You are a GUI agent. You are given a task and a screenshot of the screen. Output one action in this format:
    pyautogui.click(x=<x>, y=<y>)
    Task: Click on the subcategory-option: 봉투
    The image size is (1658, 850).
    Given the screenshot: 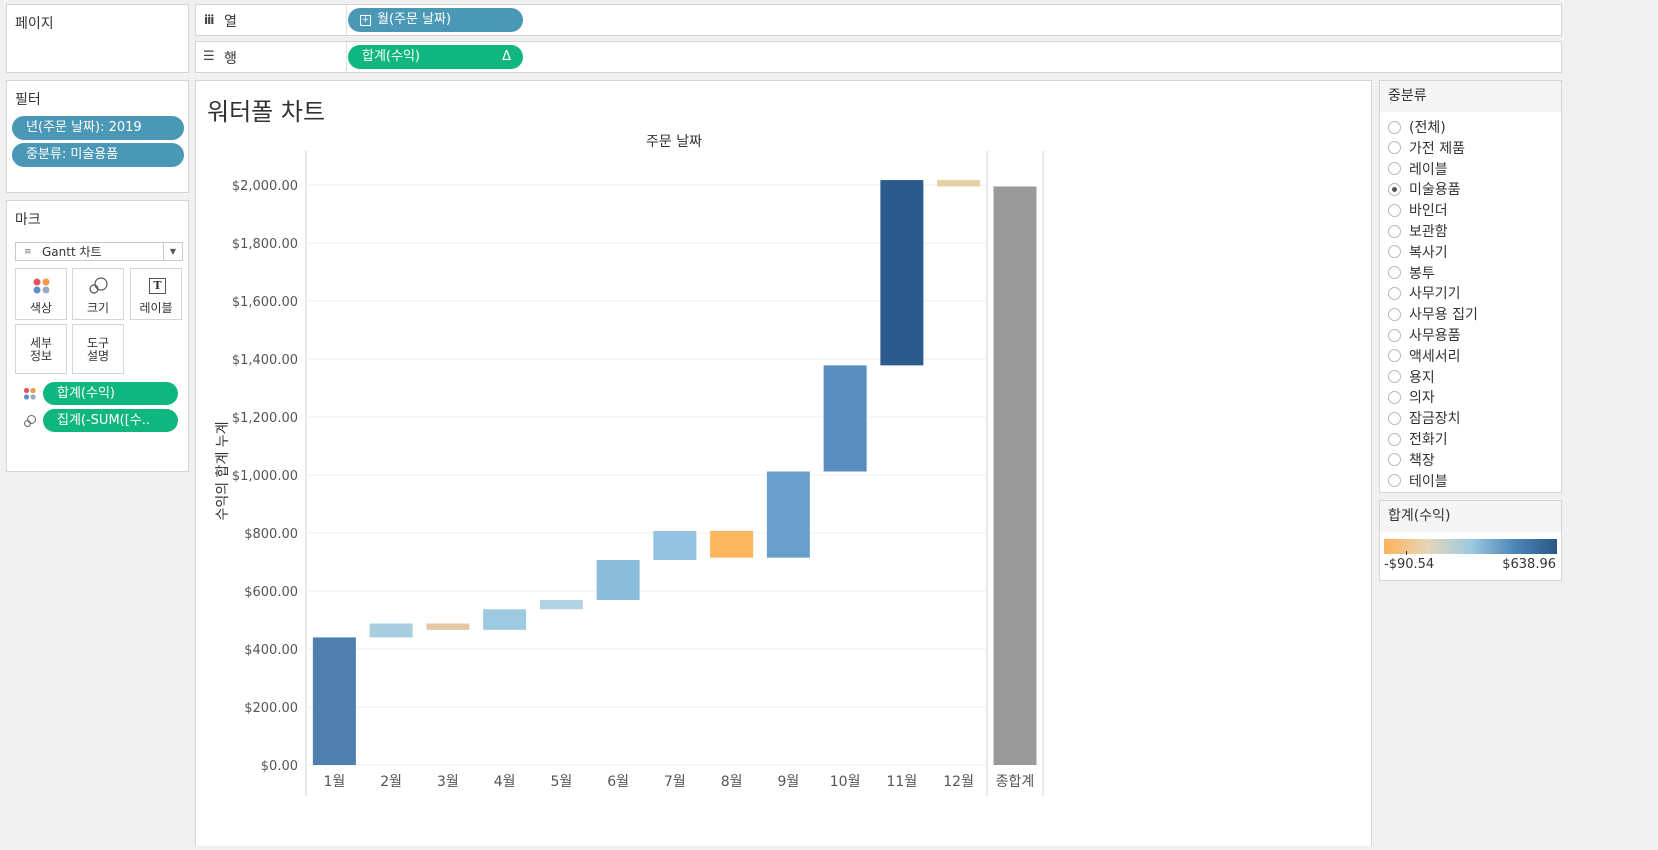 What is the action you would take?
    pyautogui.click(x=1411, y=273)
    